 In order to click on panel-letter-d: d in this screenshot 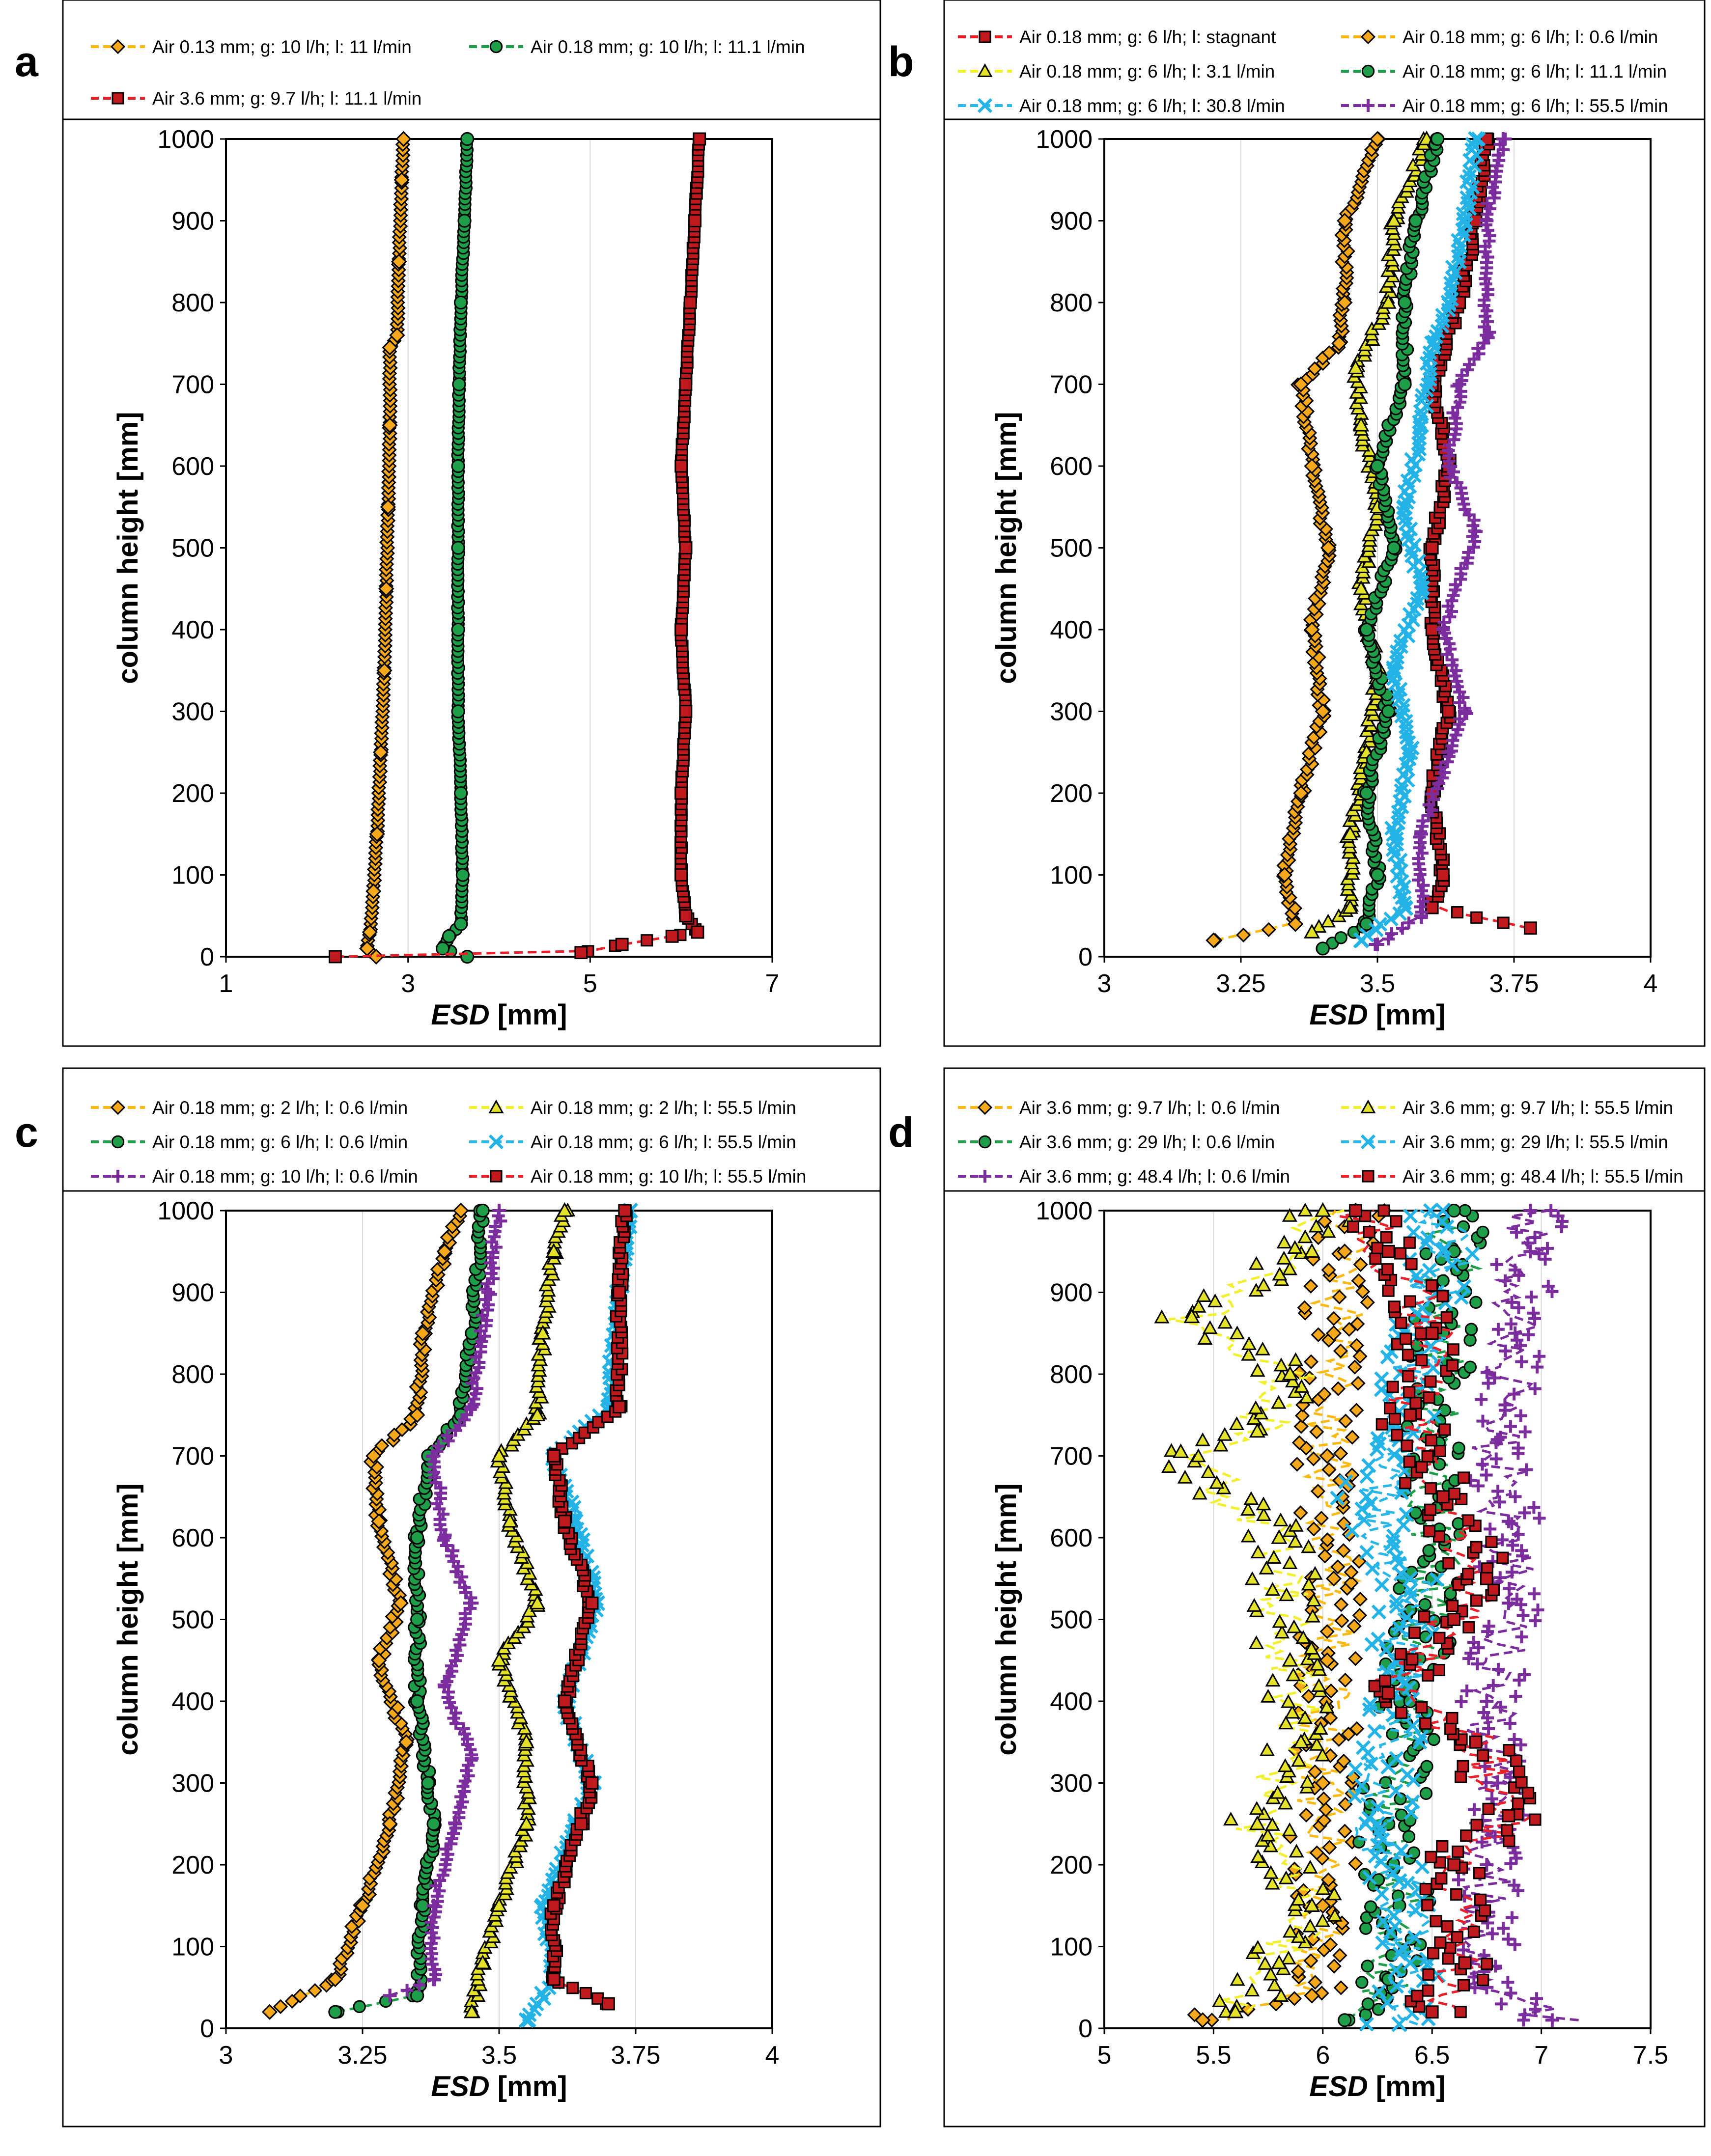, I will do `click(901, 1132)`.